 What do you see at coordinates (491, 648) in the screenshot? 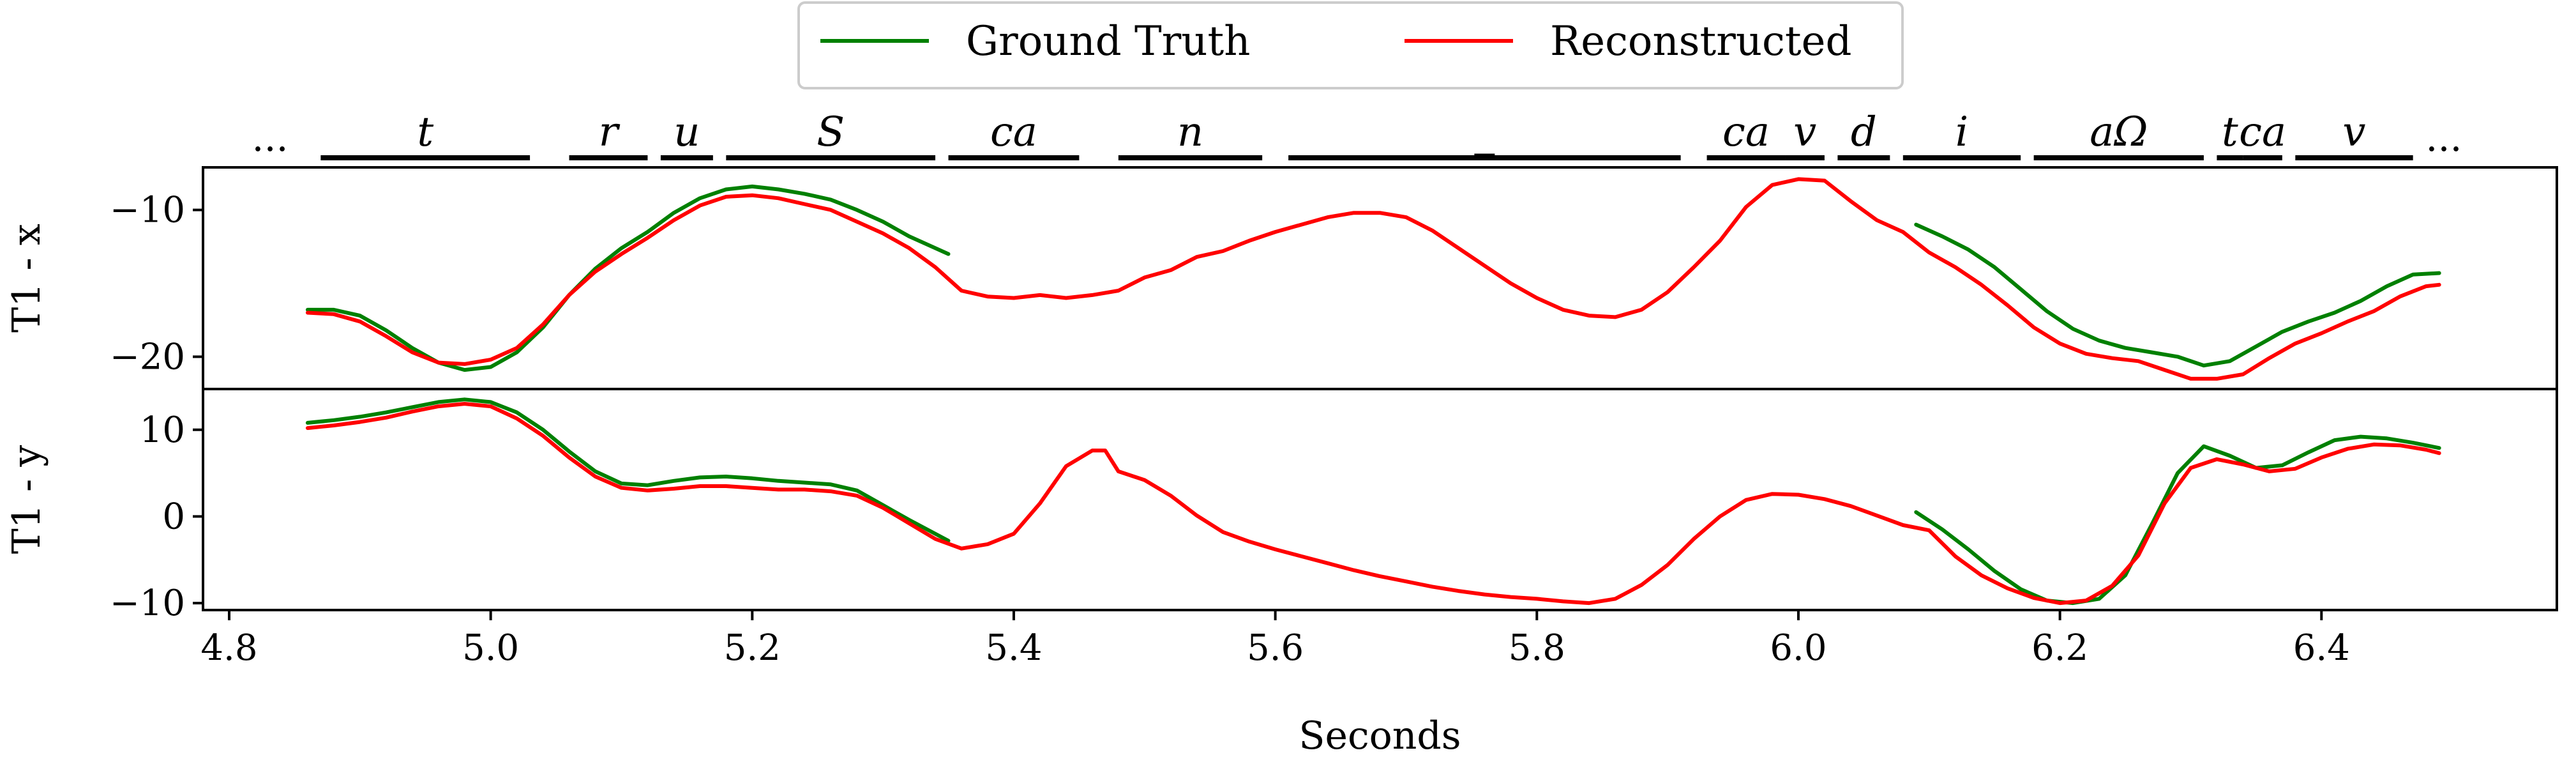
I see `x-tick-label: 5.0` at bounding box center [491, 648].